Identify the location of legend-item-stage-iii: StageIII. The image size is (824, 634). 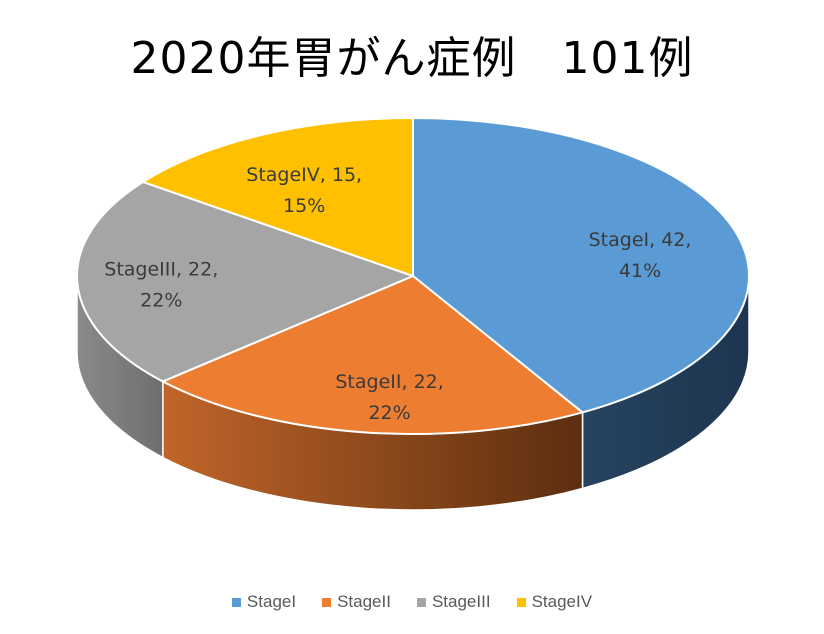
(453, 602).